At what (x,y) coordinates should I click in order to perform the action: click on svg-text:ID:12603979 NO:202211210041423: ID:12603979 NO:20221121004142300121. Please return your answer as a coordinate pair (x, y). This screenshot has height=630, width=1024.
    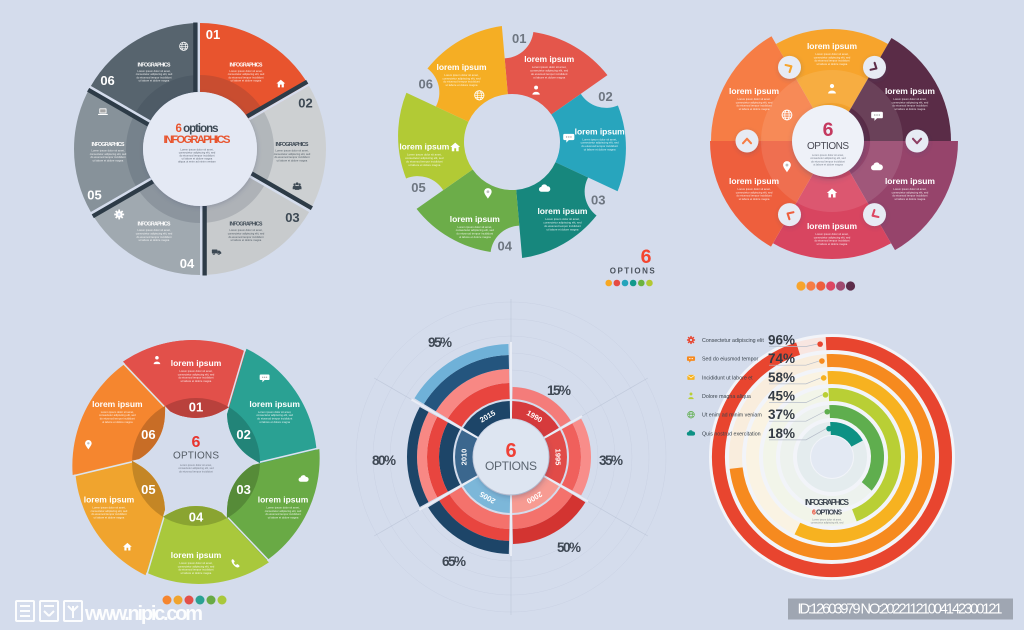
    Looking at the image, I should click on (900, 610).